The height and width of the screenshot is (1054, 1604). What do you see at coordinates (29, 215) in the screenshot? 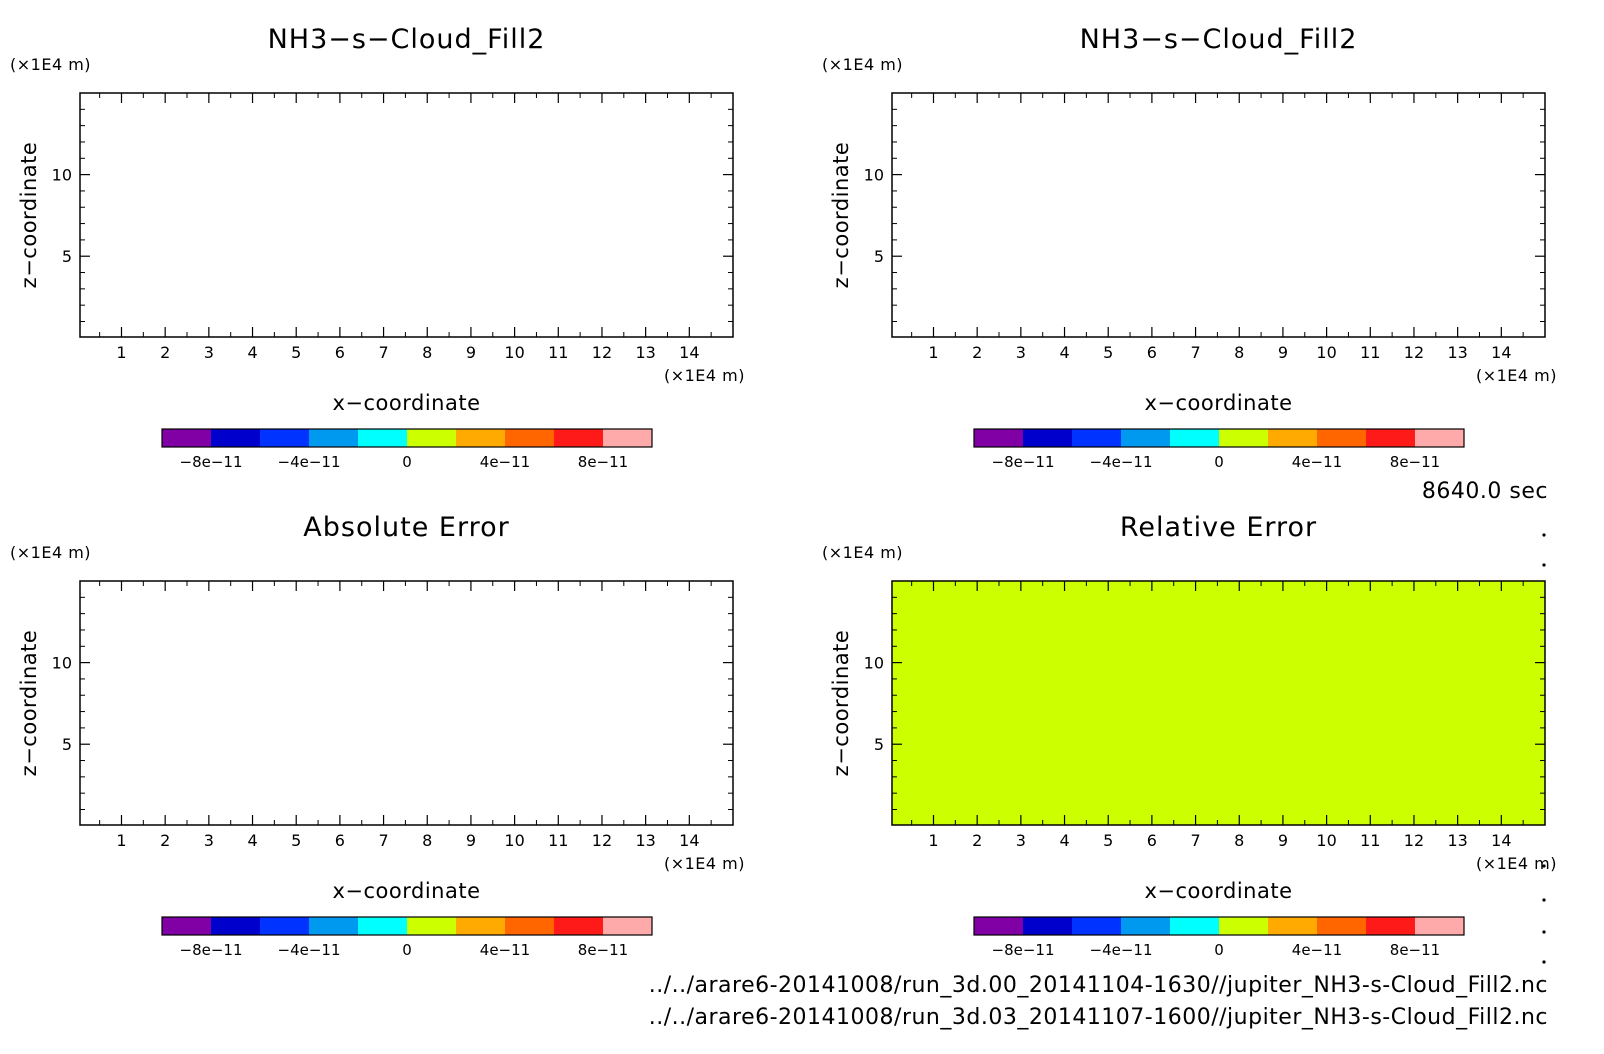
I see `y-axis-label: z−coordinate` at bounding box center [29, 215].